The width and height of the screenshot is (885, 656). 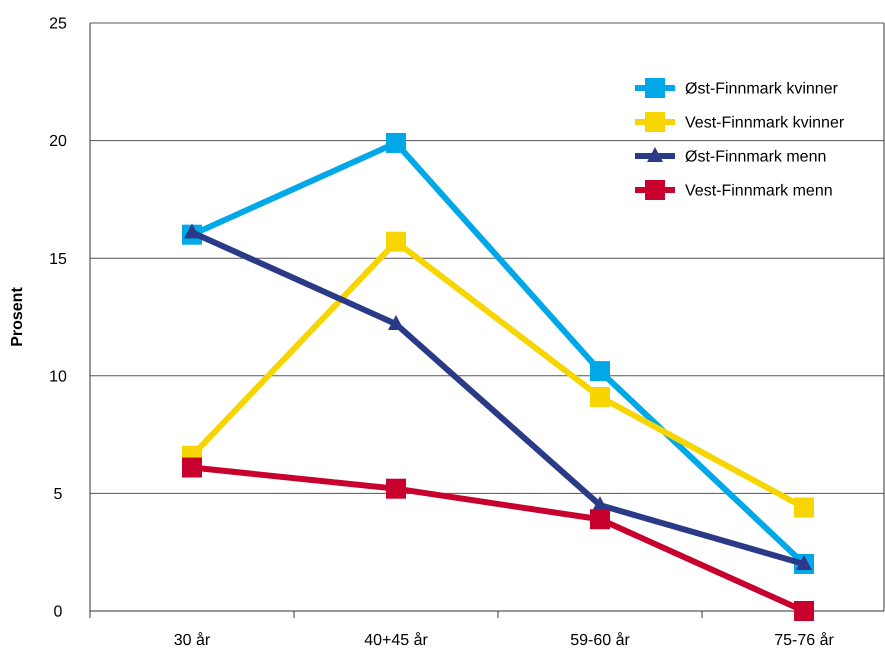 What do you see at coordinates (58, 612) in the screenshot?
I see `y-tick-label: 0` at bounding box center [58, 612].